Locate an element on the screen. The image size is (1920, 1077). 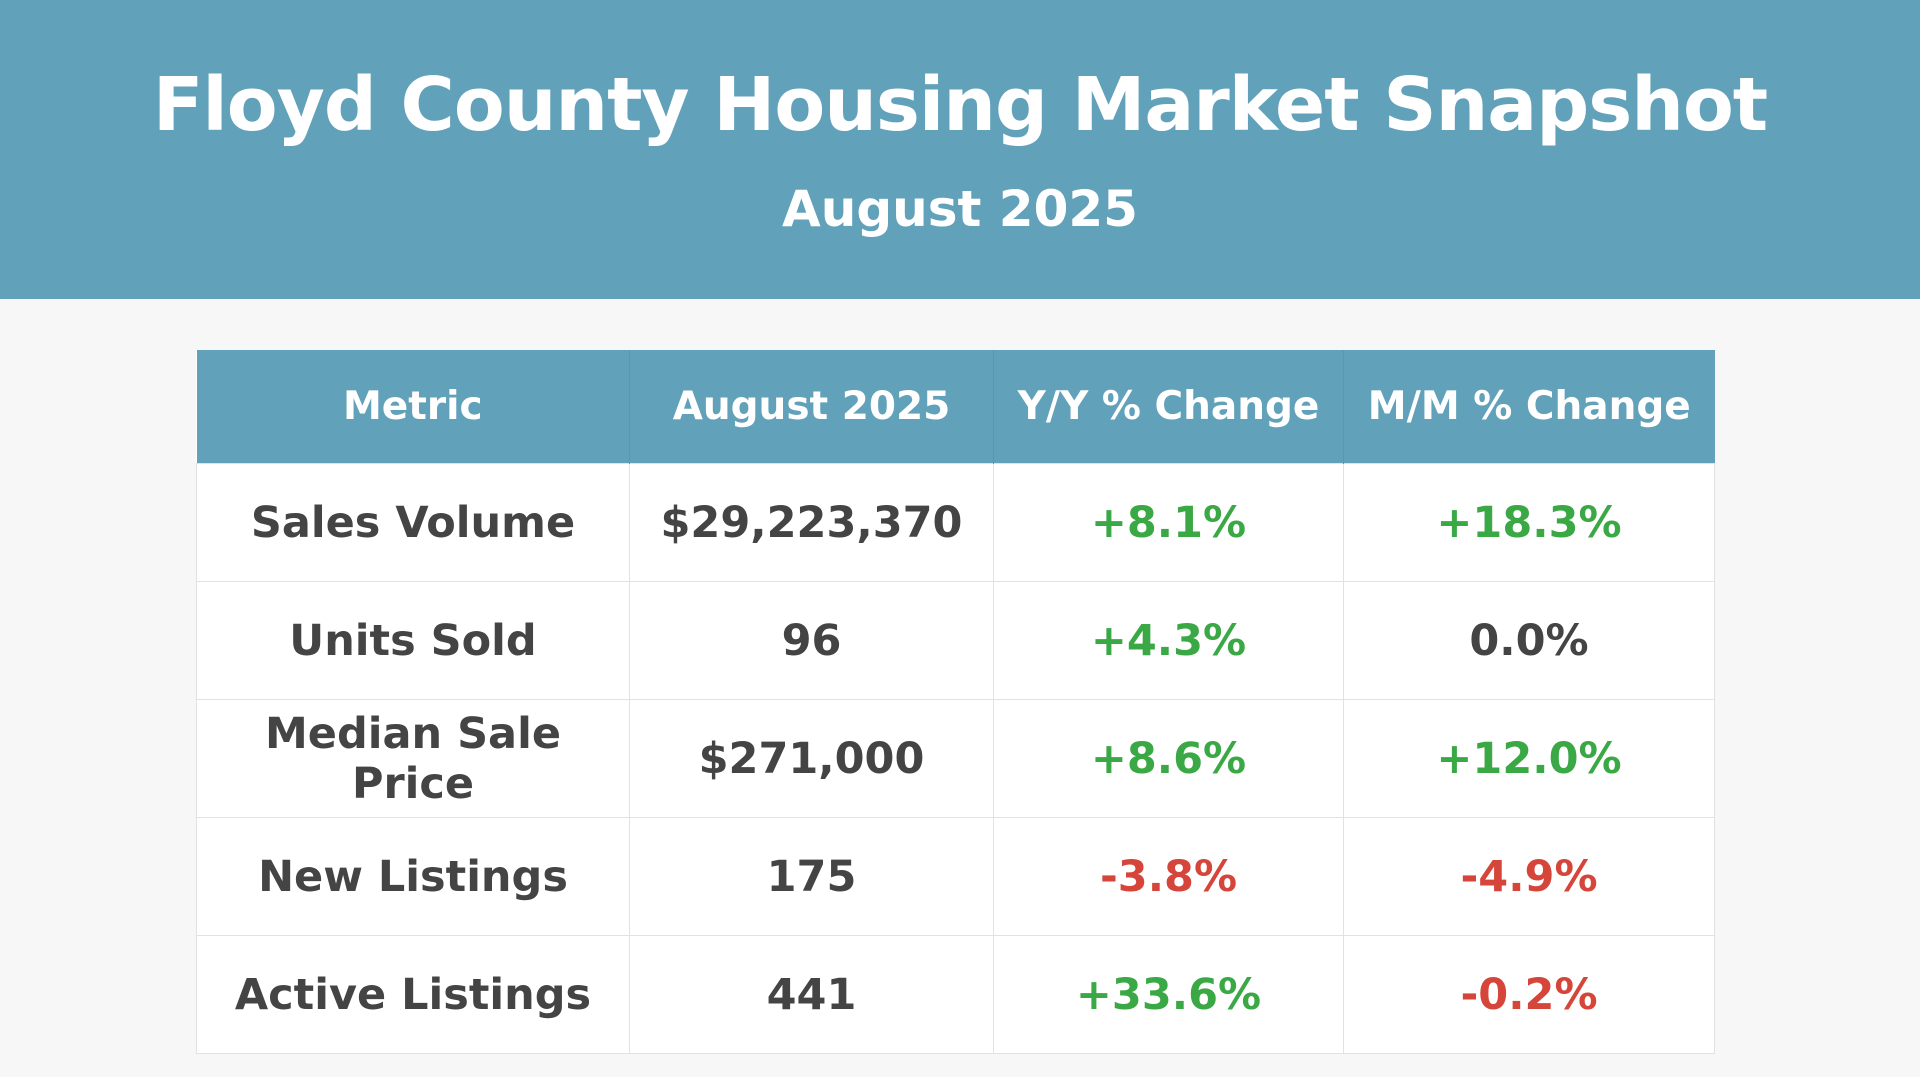
yy-change-cell: +4.3% is located at coordinates (1168, 640).